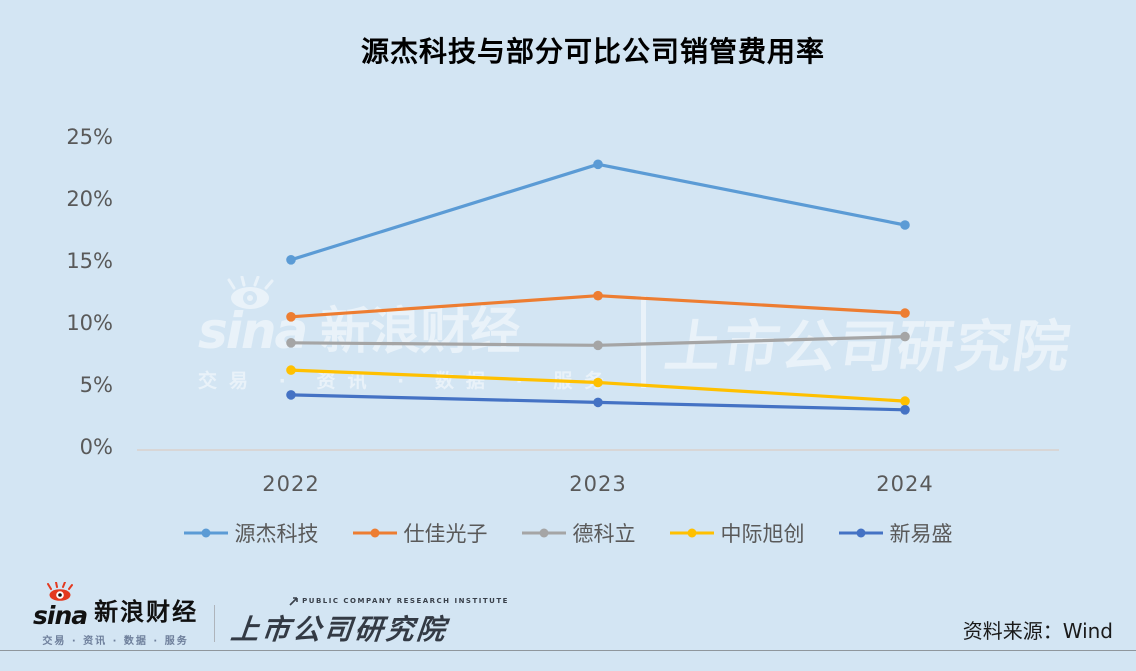 Image resolution: width=1136 pixels, height=671 pixels. Describe the element at coordinates (276, 534) in the screenshot. I see `legend-label: 源杰科技` at that location.